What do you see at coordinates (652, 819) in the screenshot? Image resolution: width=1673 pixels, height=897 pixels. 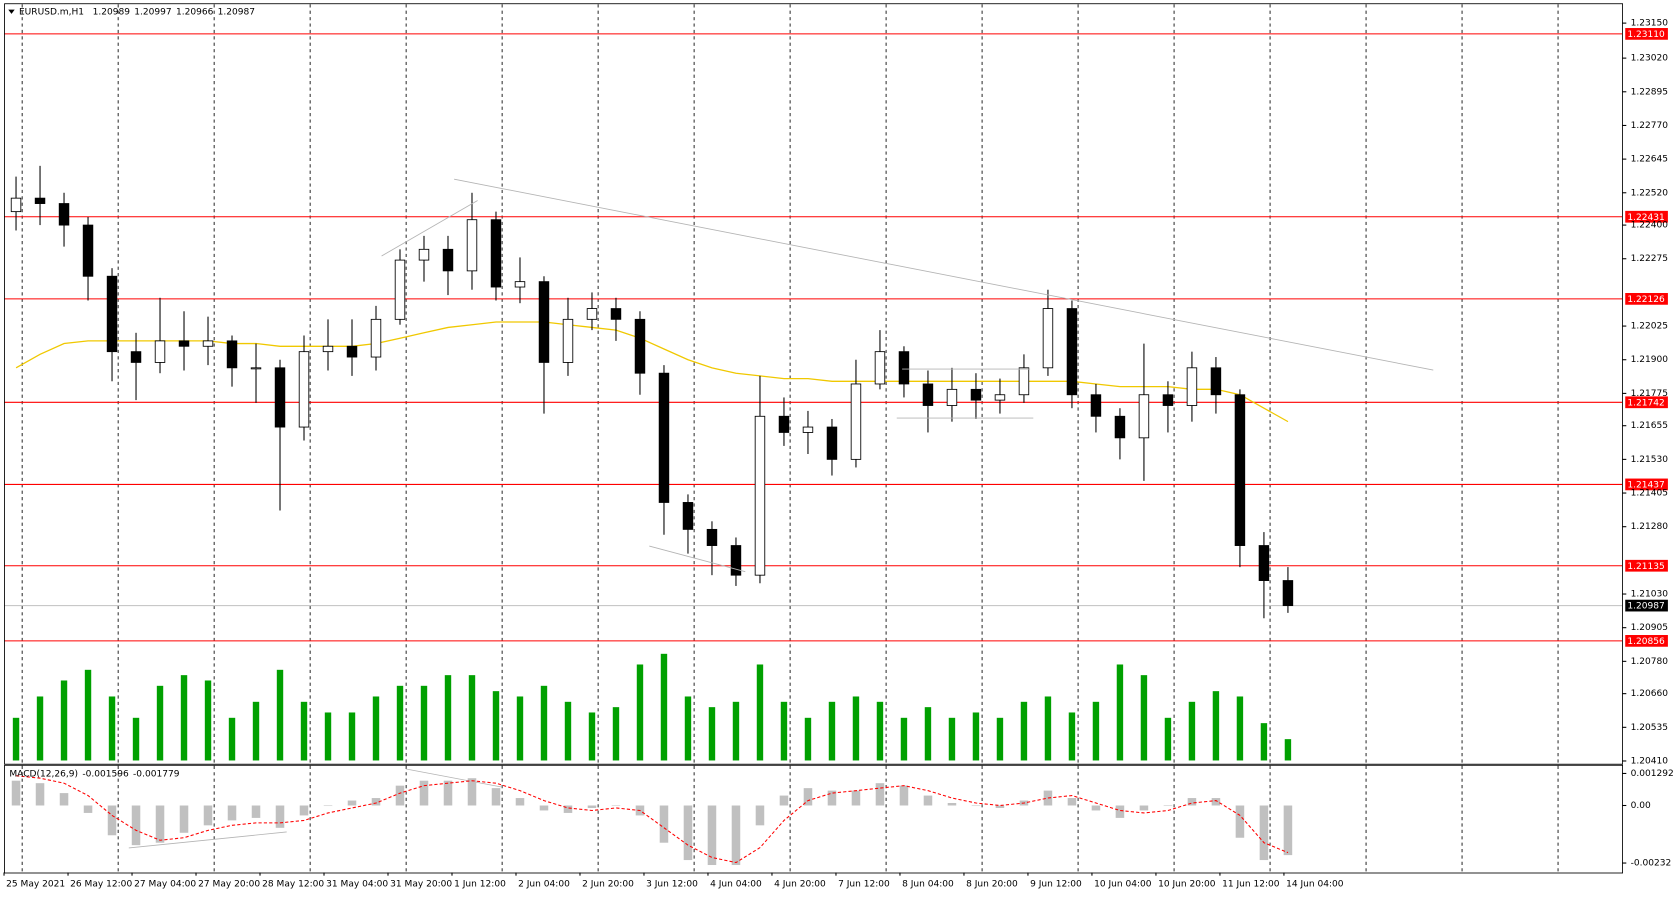 I see `macd-signal` at bounding box center [652, 819].